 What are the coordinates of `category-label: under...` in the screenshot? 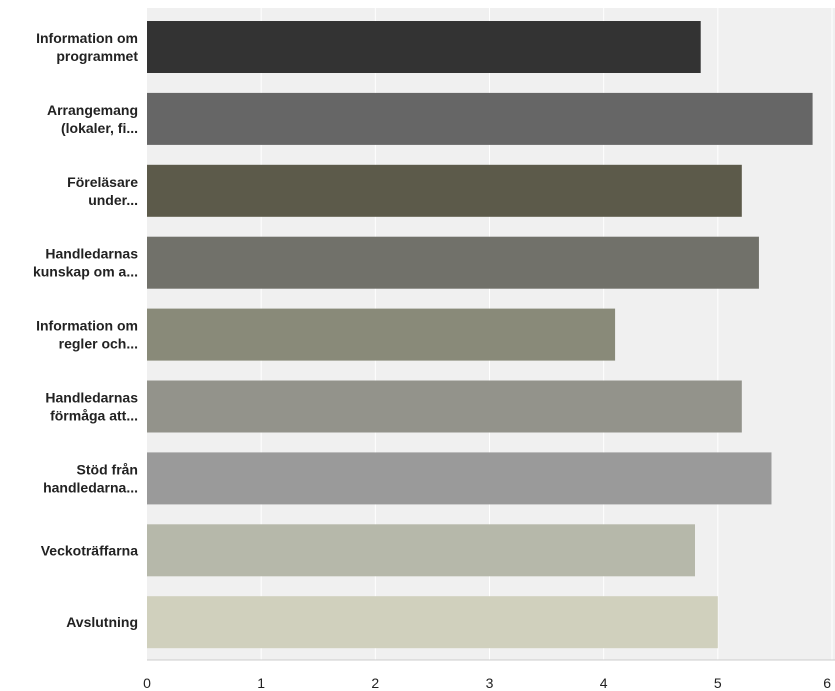 It's located at (113, 200).